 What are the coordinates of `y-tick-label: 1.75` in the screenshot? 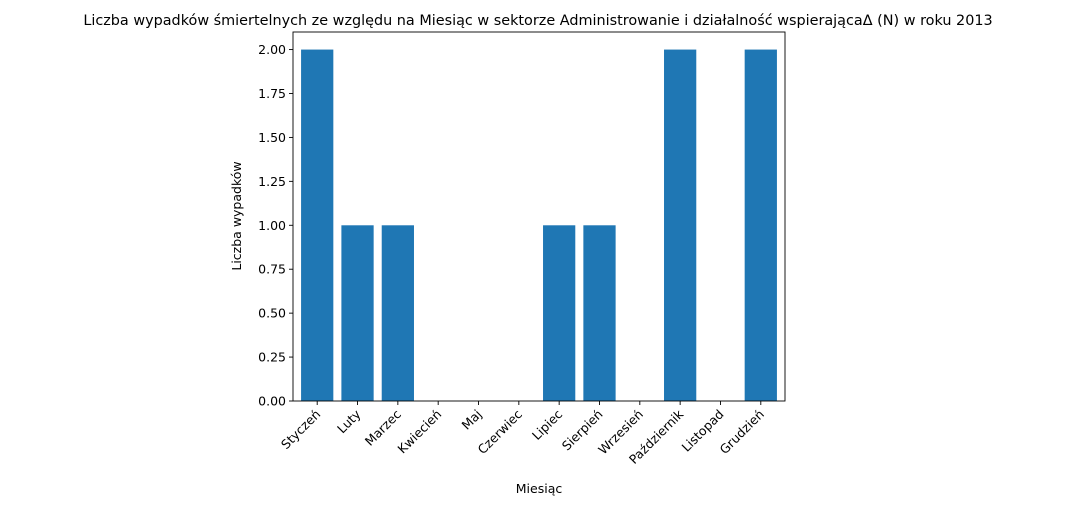 It's located at (272, 93).